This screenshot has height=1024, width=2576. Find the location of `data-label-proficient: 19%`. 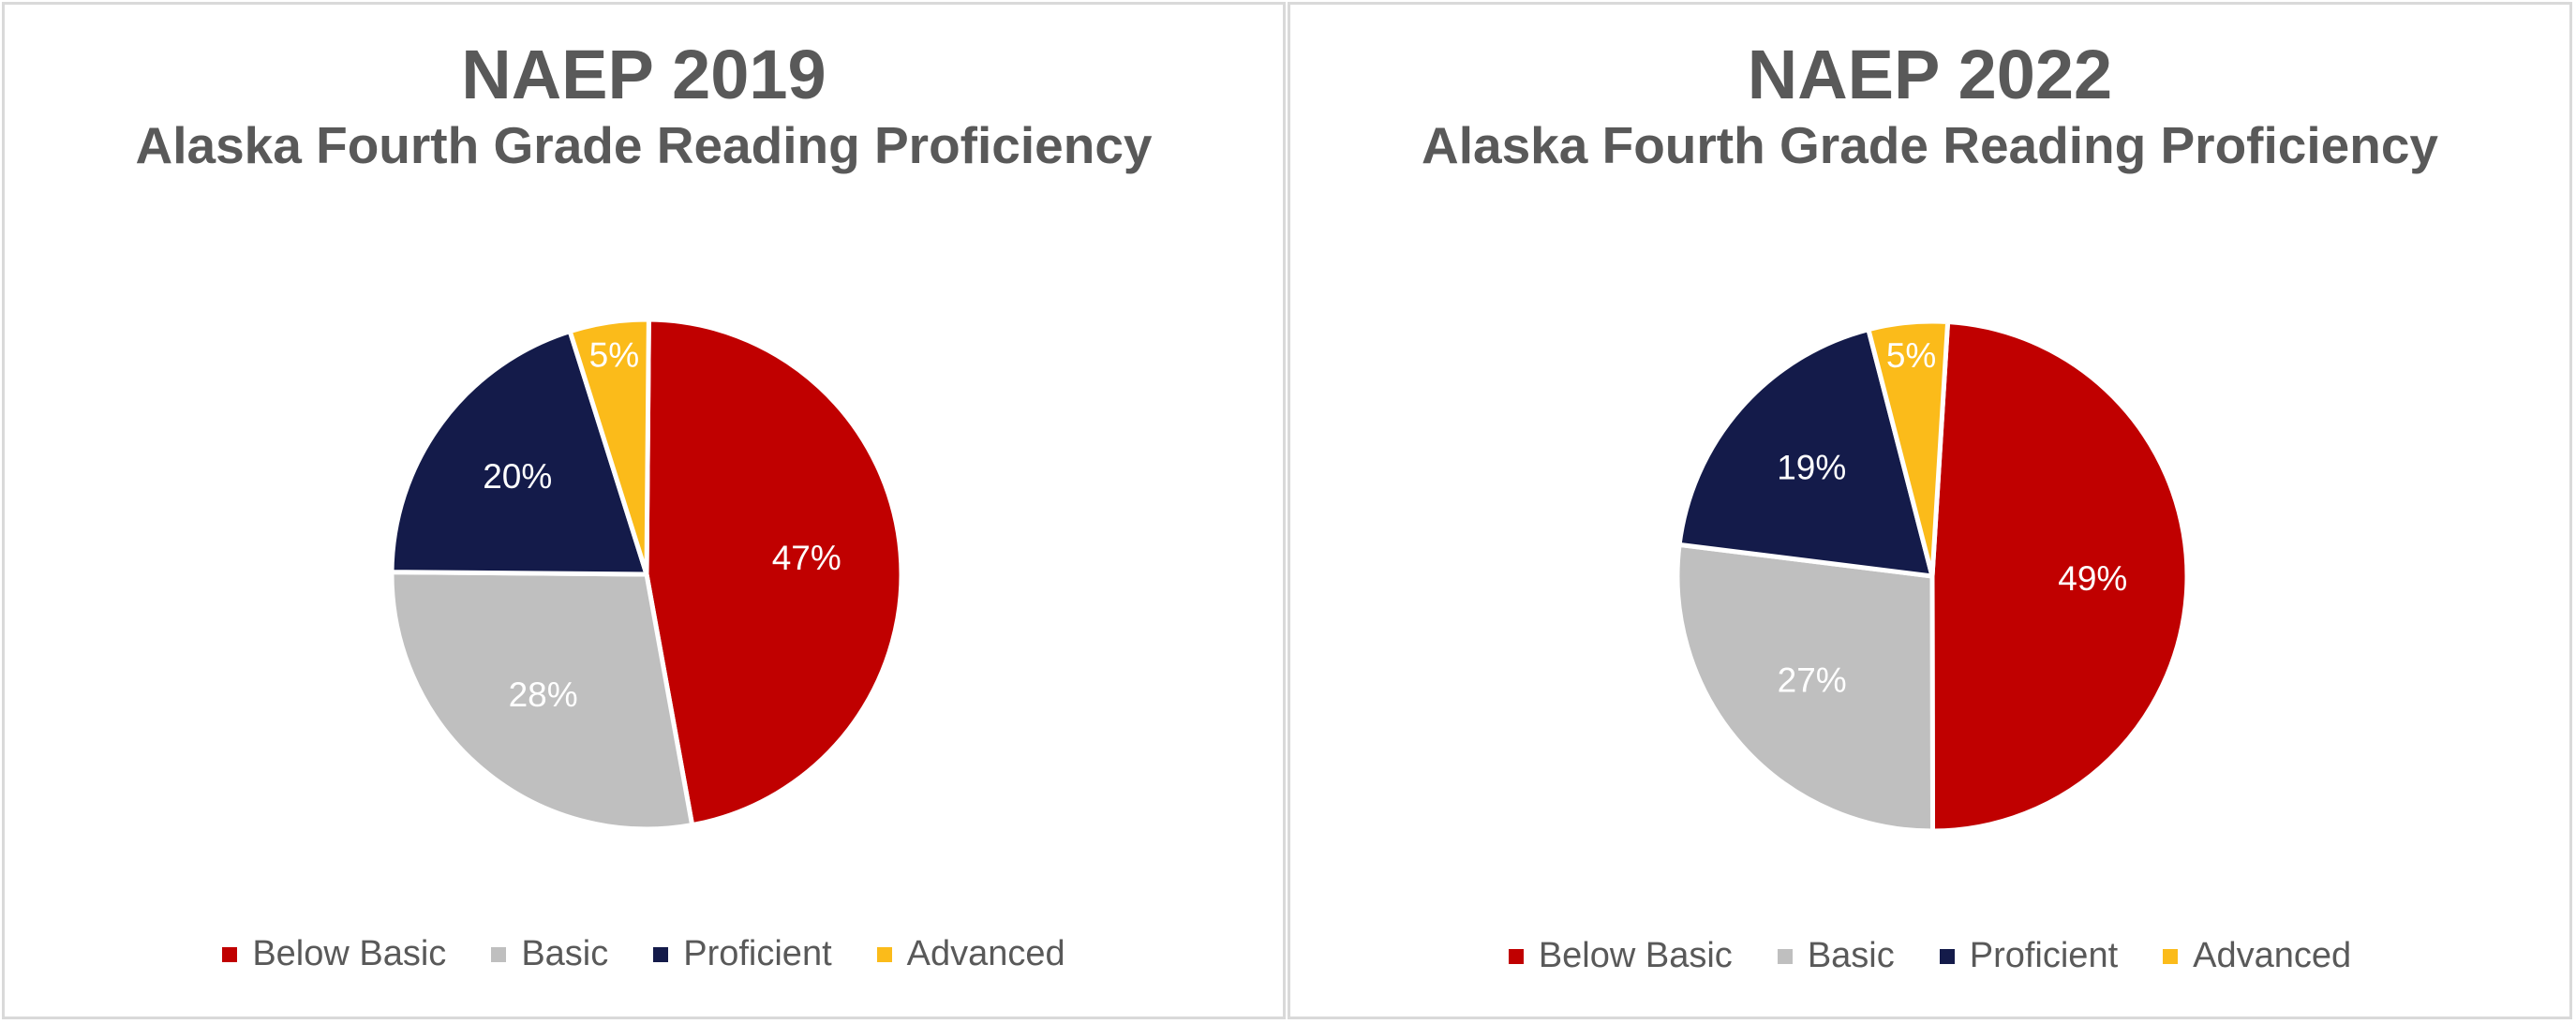

data-label-proficient: 19% is located at coordinates (1811, 468).